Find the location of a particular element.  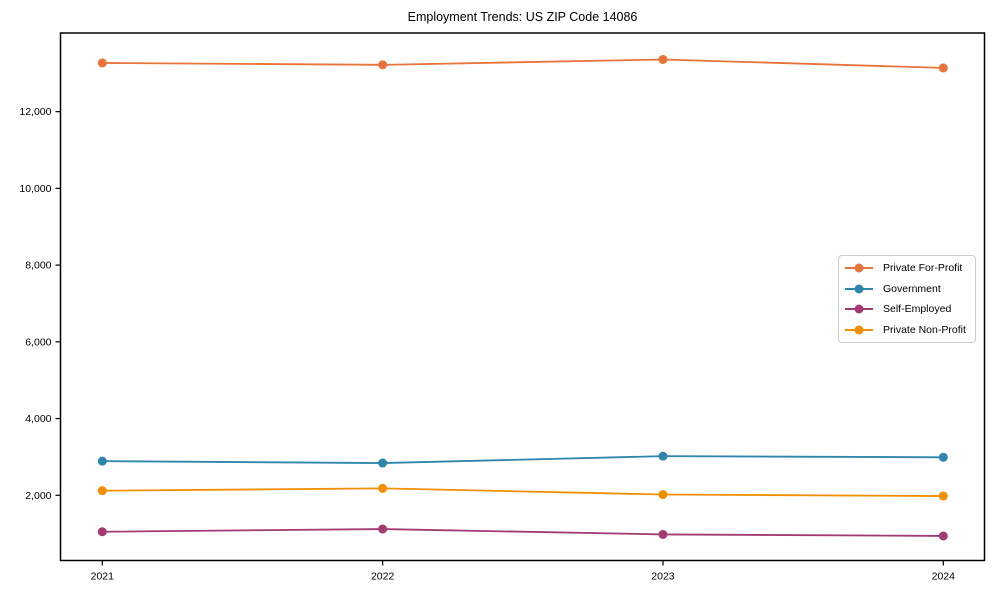

legend-item-government: Government is located at coordinates (909, 289).